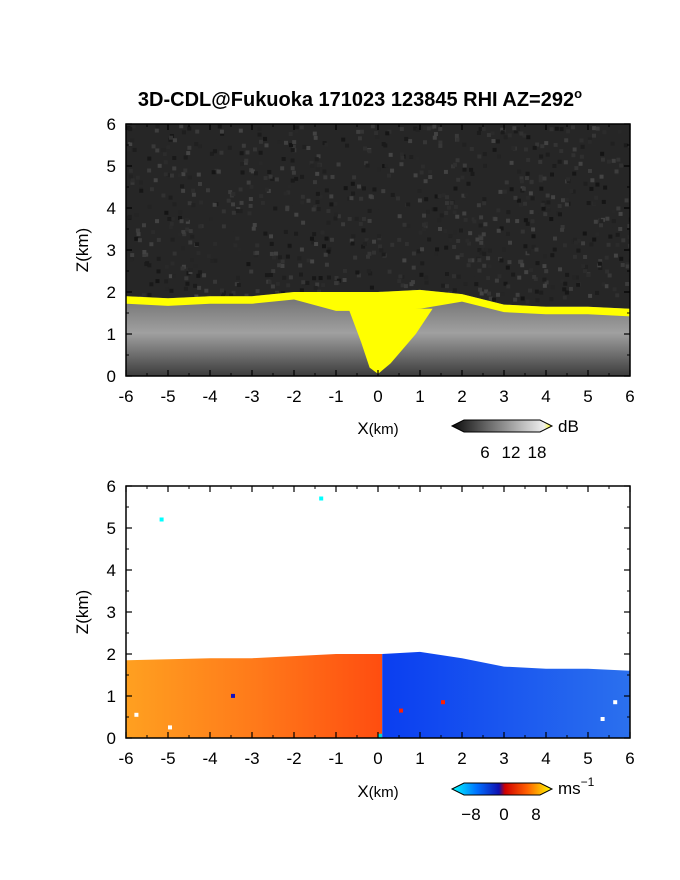 The height and width of the screenshot is (880, 680). Describe the element at coordinates (360, 98) in the screenshot. I see `chart-title: 3D-CDL@Fukuoka 171023 123845 RHI AZ=292o` at that location.